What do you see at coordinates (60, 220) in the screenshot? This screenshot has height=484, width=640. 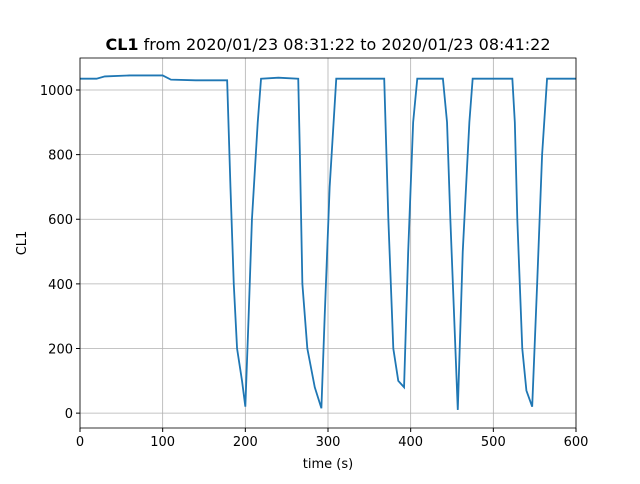 I see `y-tick-label: 600` at bounding box center [60, 220].